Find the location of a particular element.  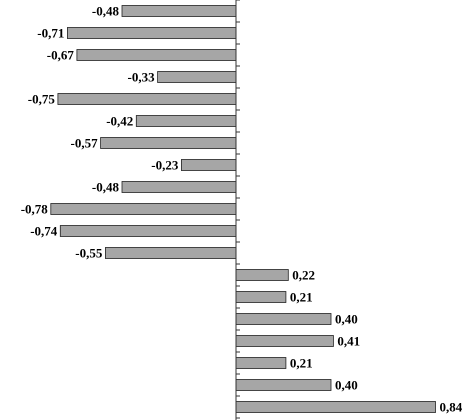

data-label: -0,23 is located at coordinates (165, 165).